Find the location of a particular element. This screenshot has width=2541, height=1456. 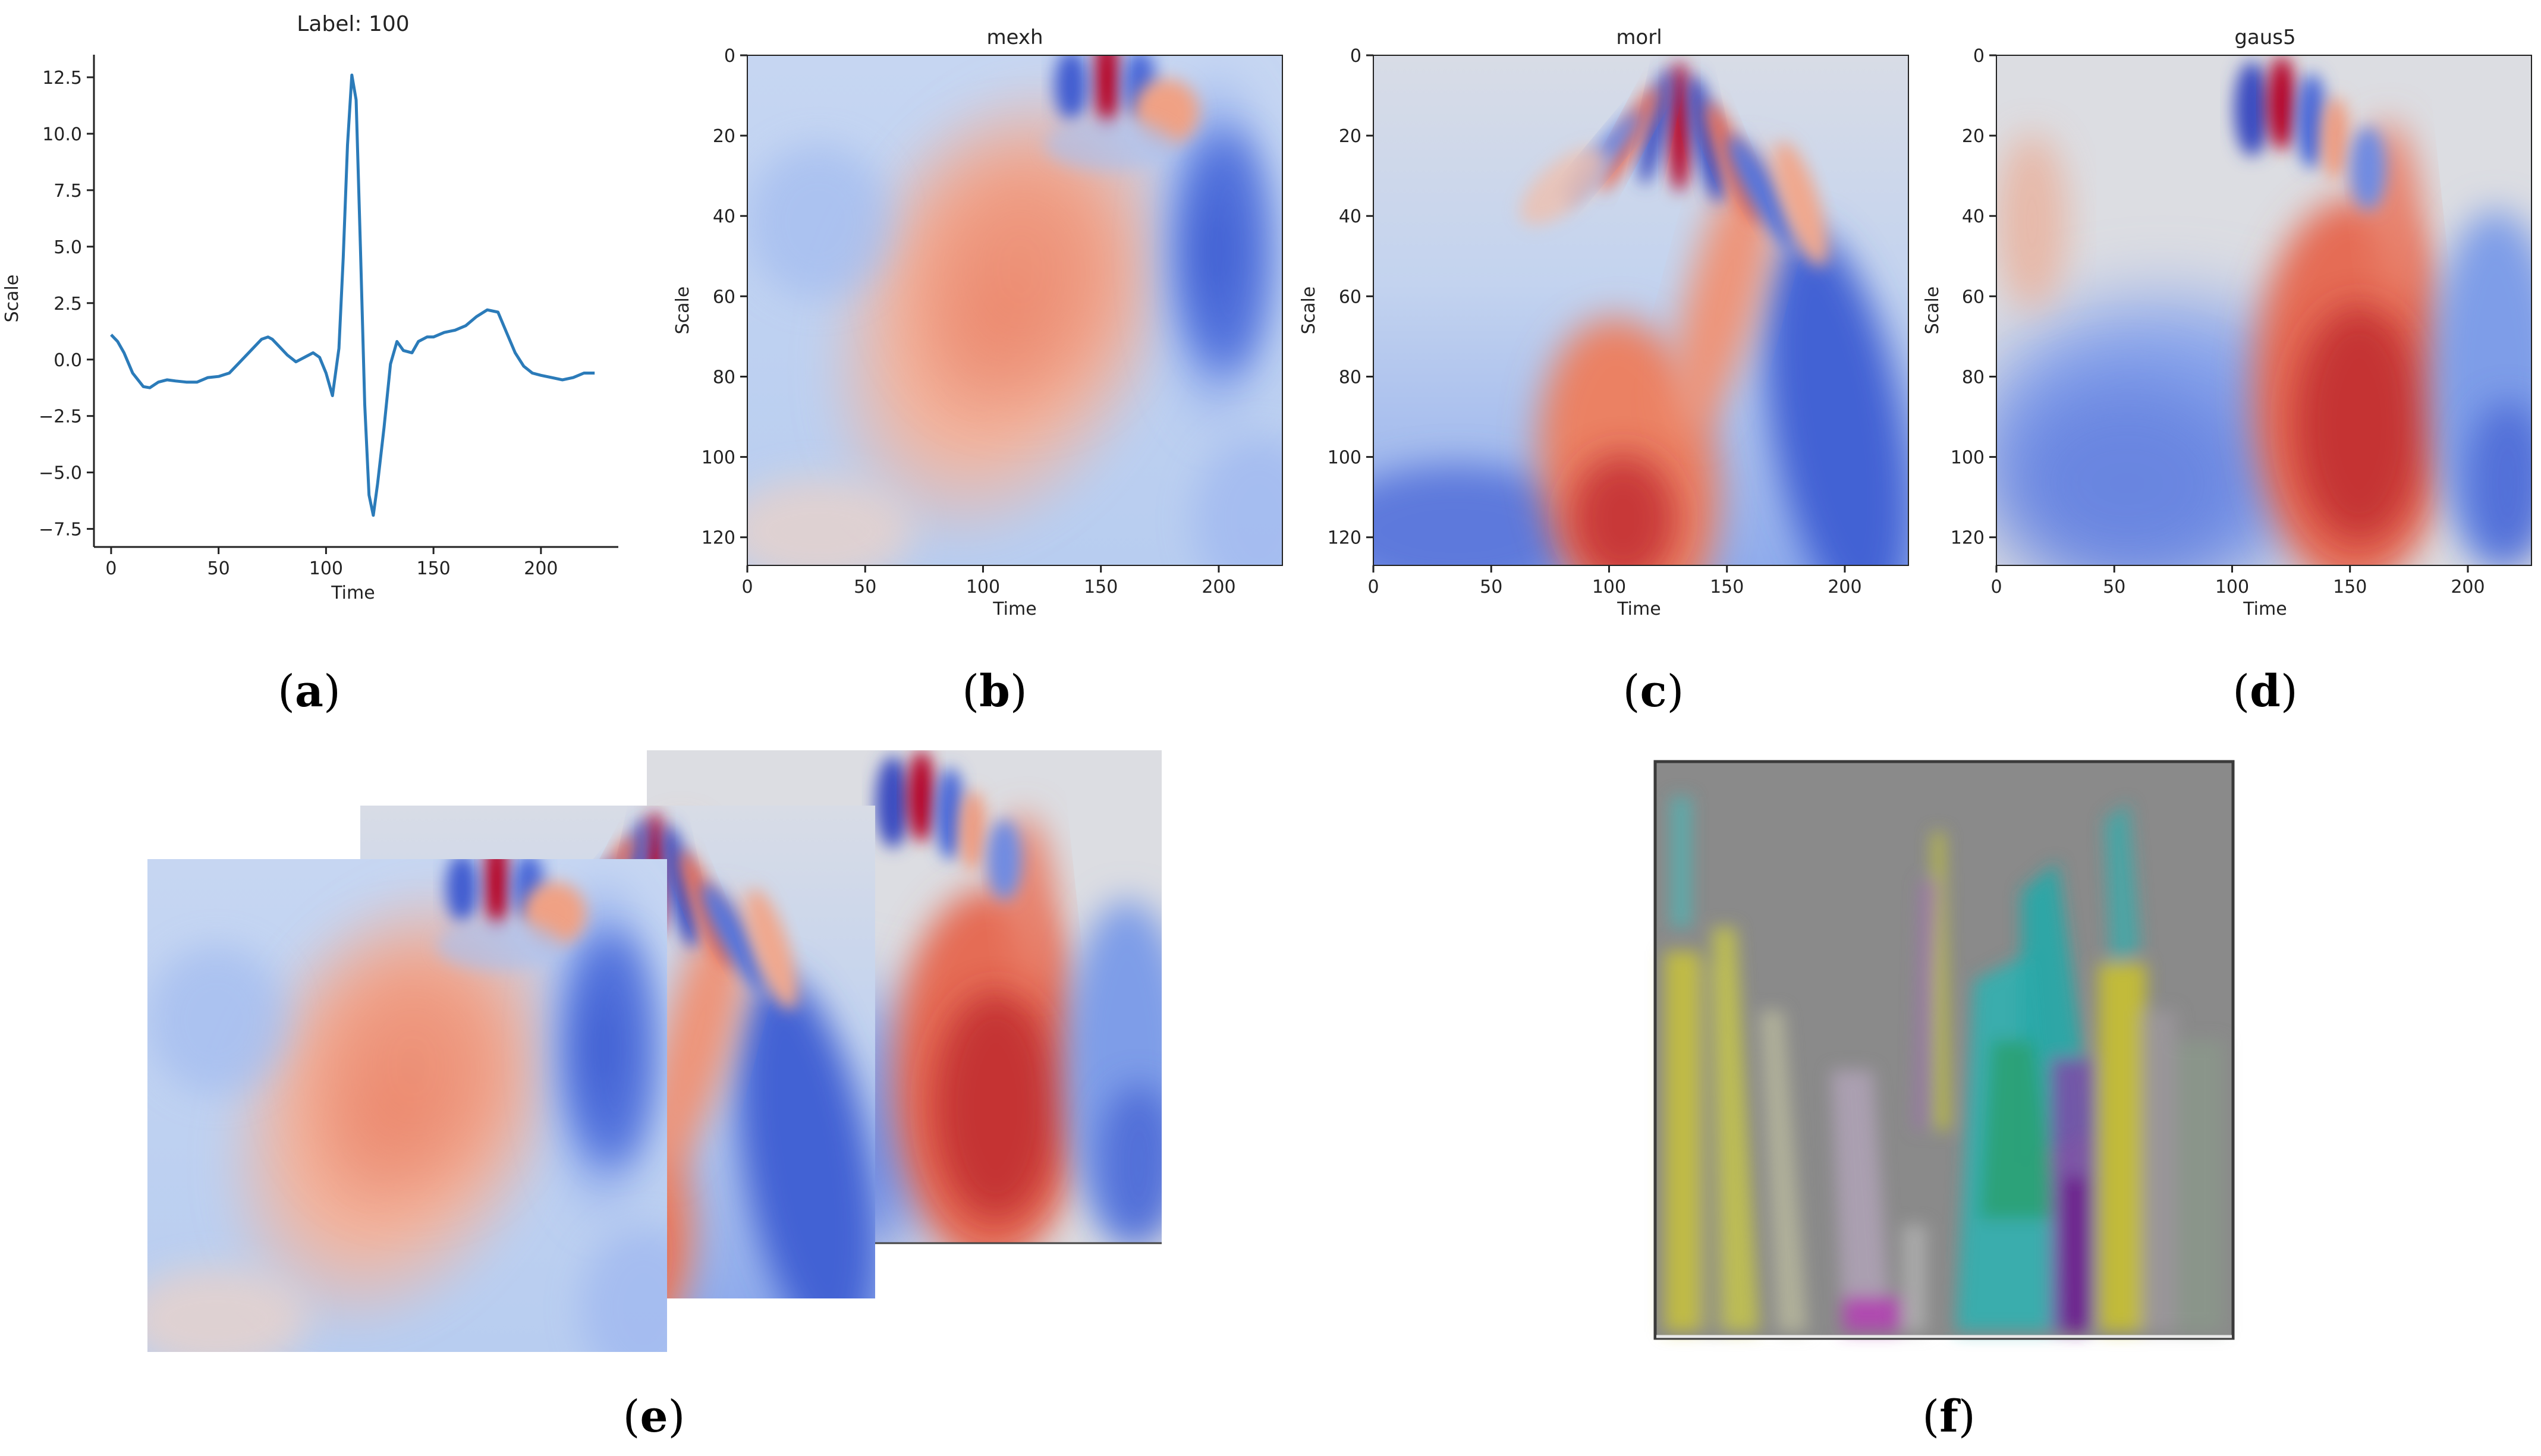

caption-letter: e is located at coordinates (654, 1417).